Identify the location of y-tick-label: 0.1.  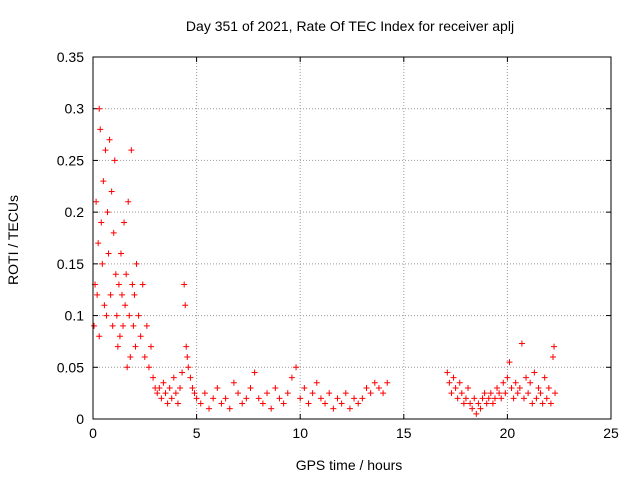
(75, 316).